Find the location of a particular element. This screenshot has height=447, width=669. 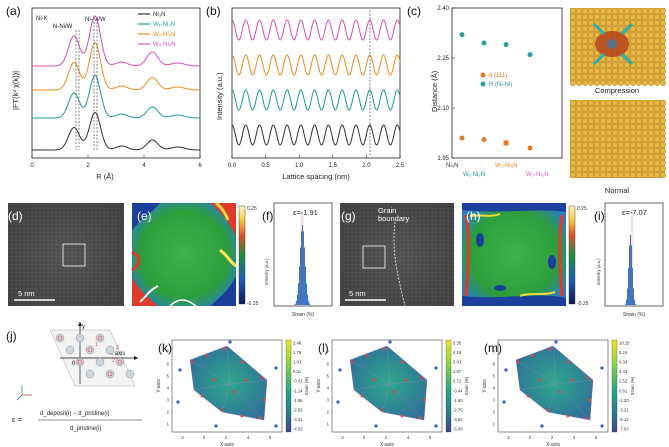

panel-l-label: (l) is located at coordinates (323, 348).